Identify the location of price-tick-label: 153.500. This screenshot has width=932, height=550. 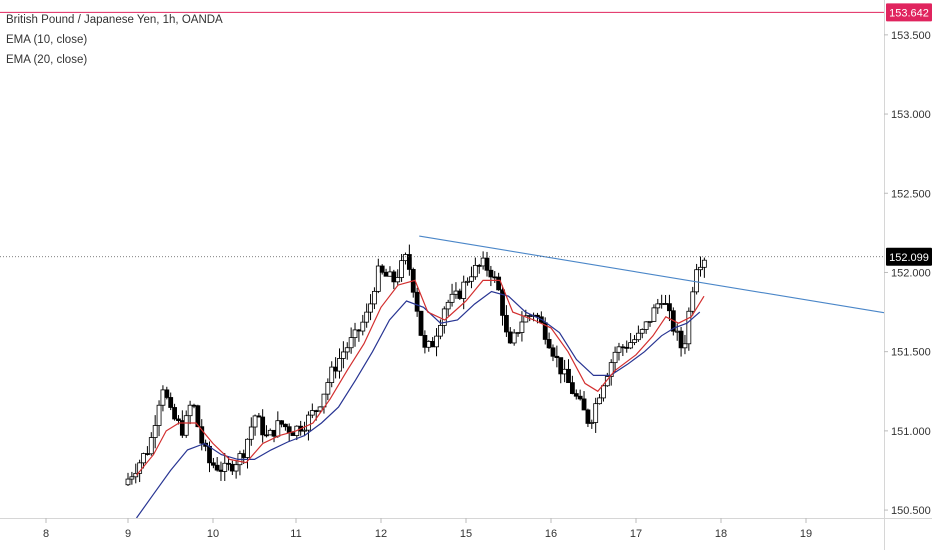
(911, 36).